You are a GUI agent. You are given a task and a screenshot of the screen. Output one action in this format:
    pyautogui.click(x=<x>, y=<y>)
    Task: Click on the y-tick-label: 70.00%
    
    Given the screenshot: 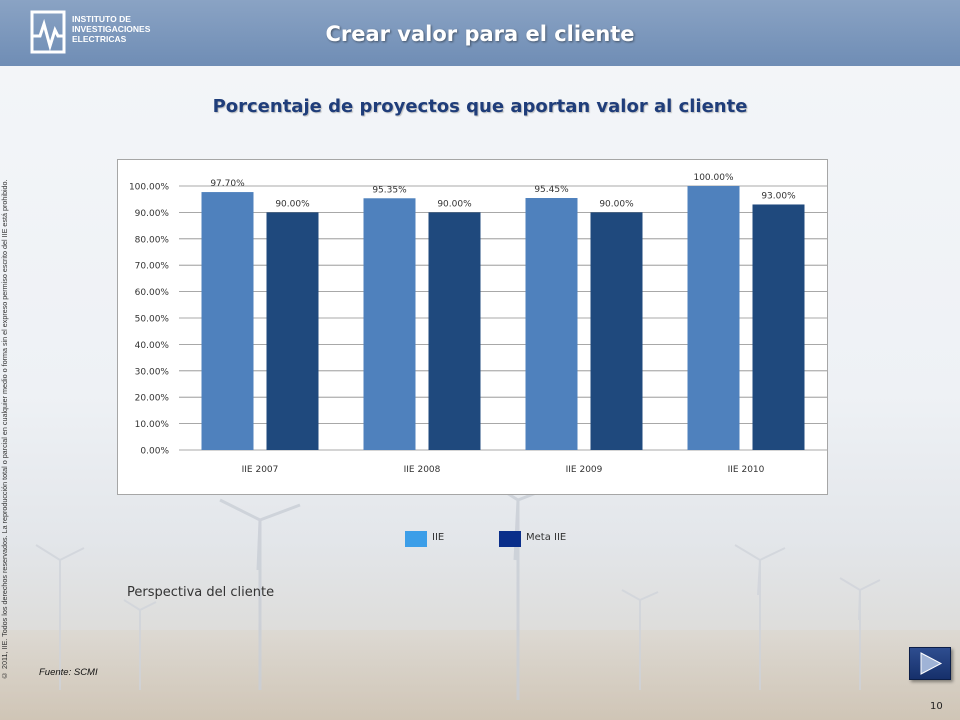 What is the action you would take?
    pyautogui.click(x=152, y=267)
    